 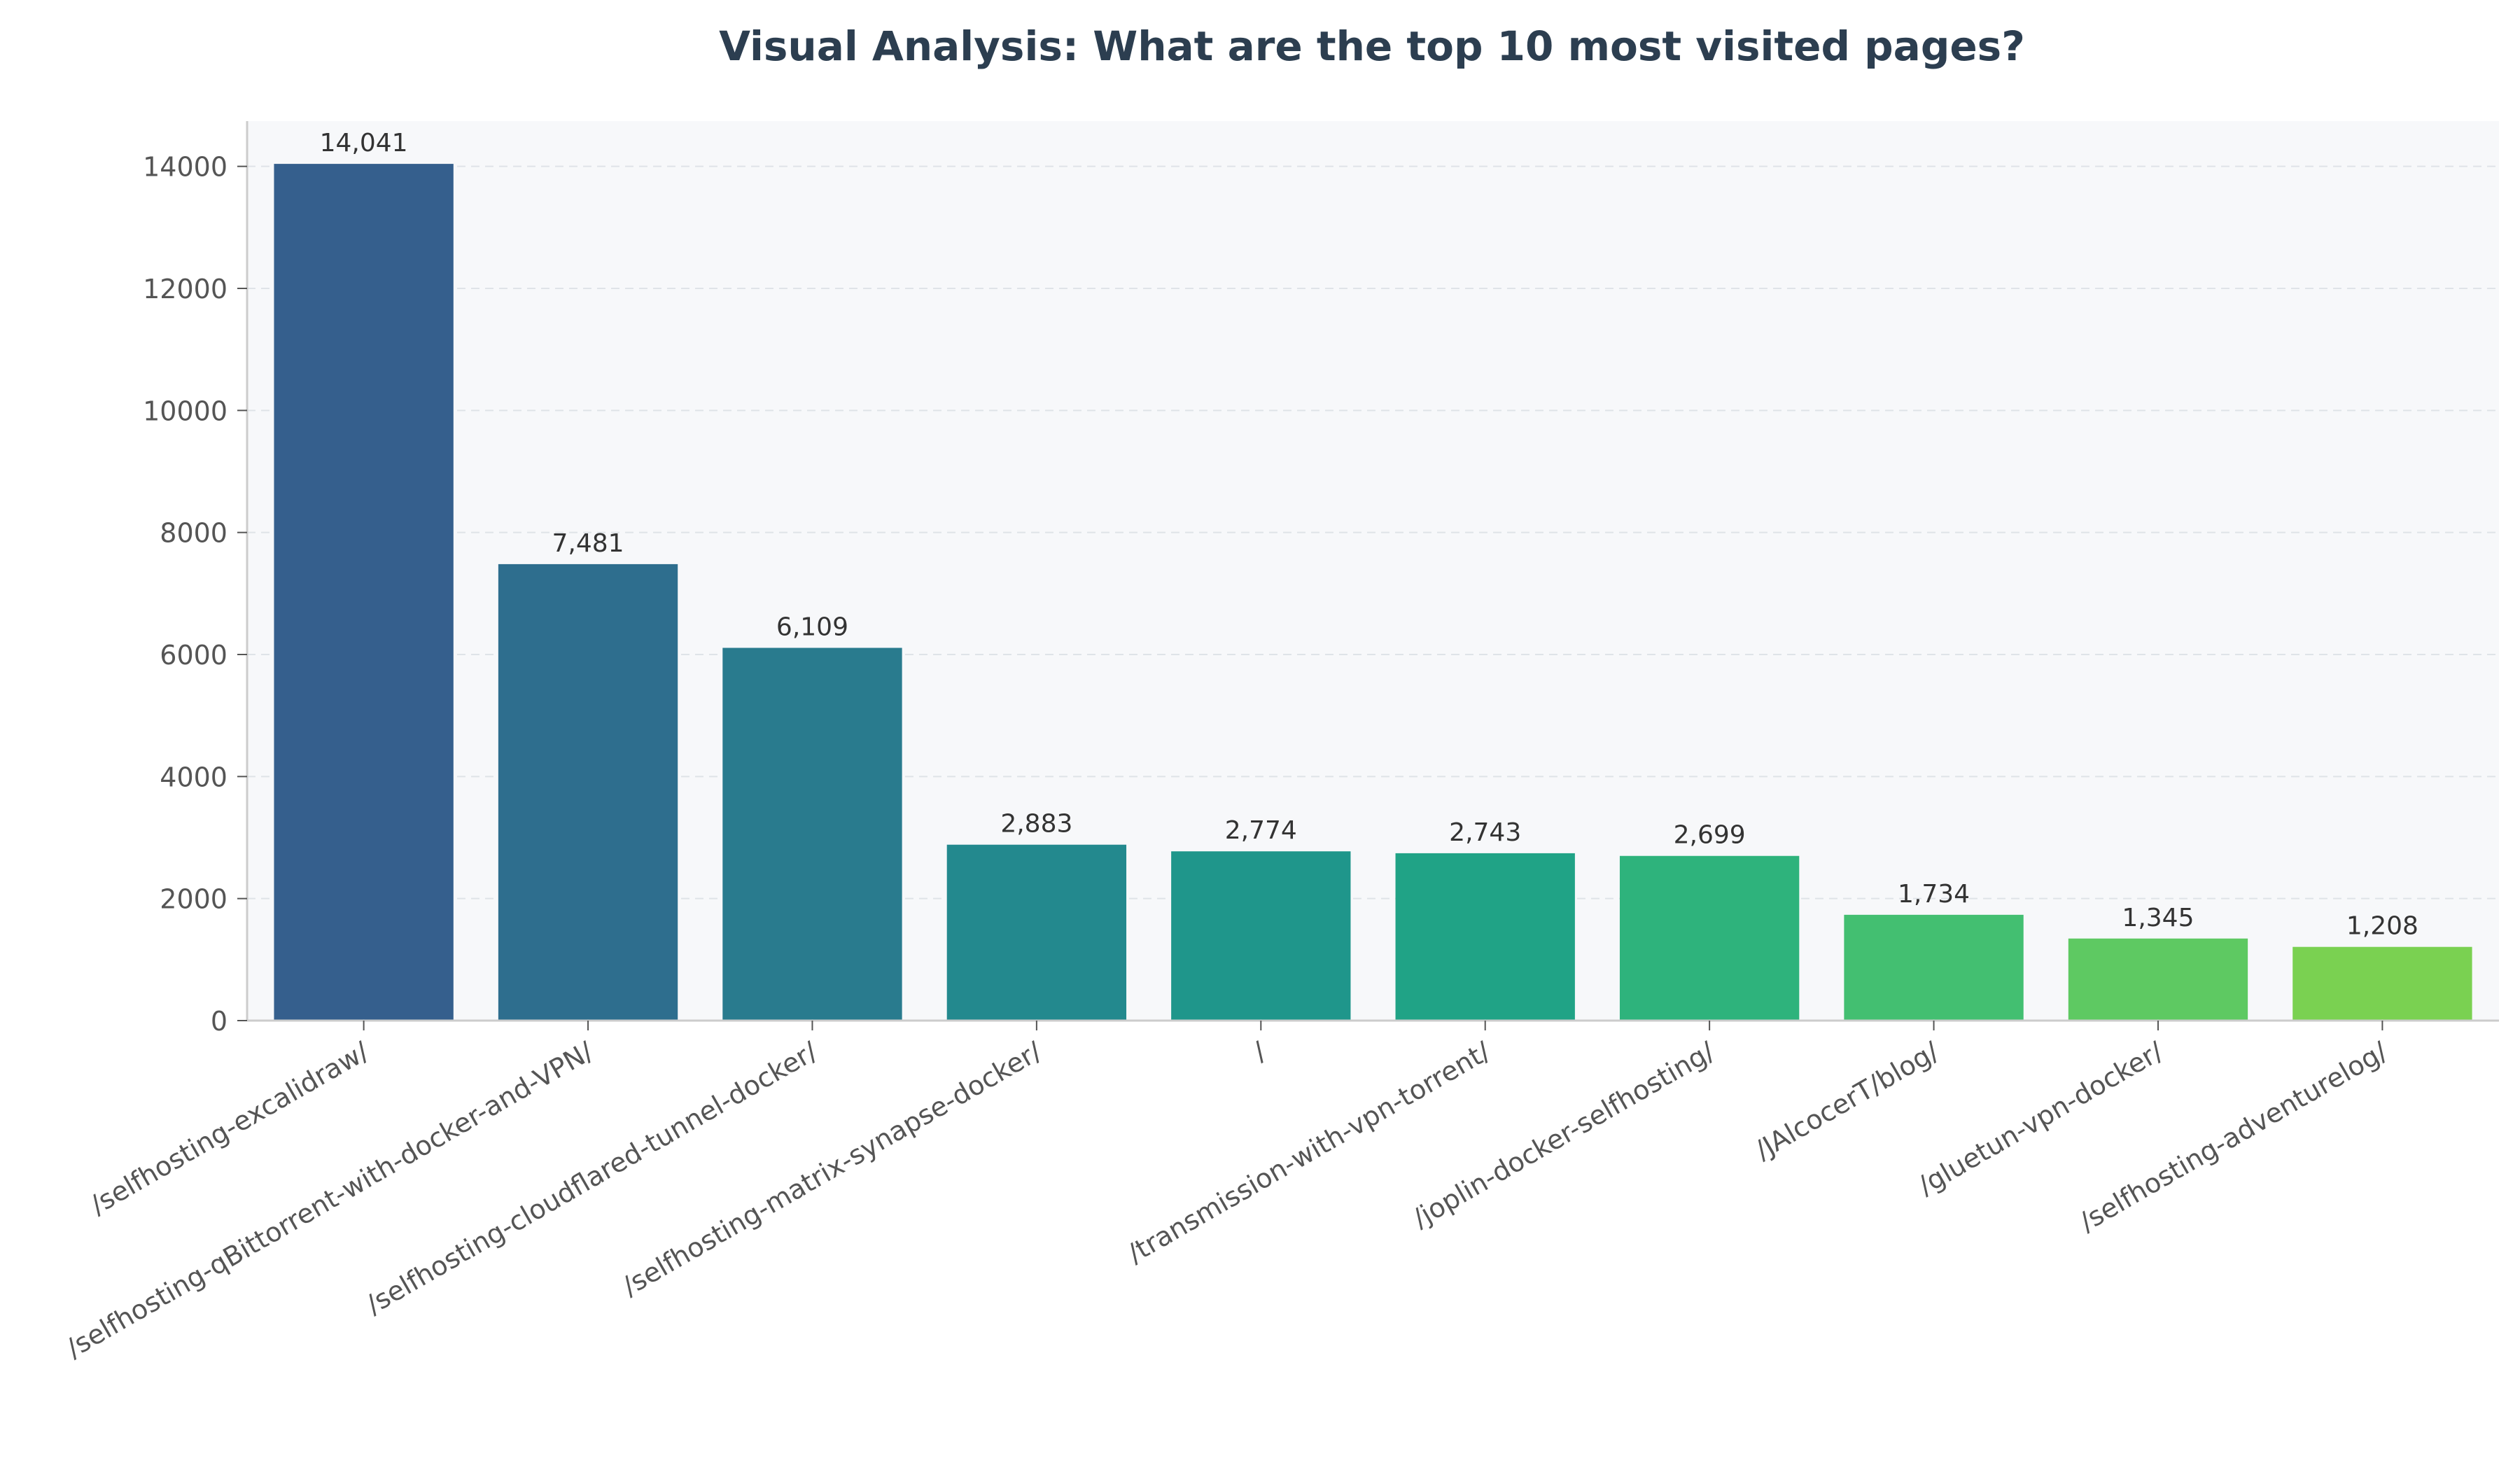 I want to click on y-tick-label: 12000, so click(x=185, y=289).